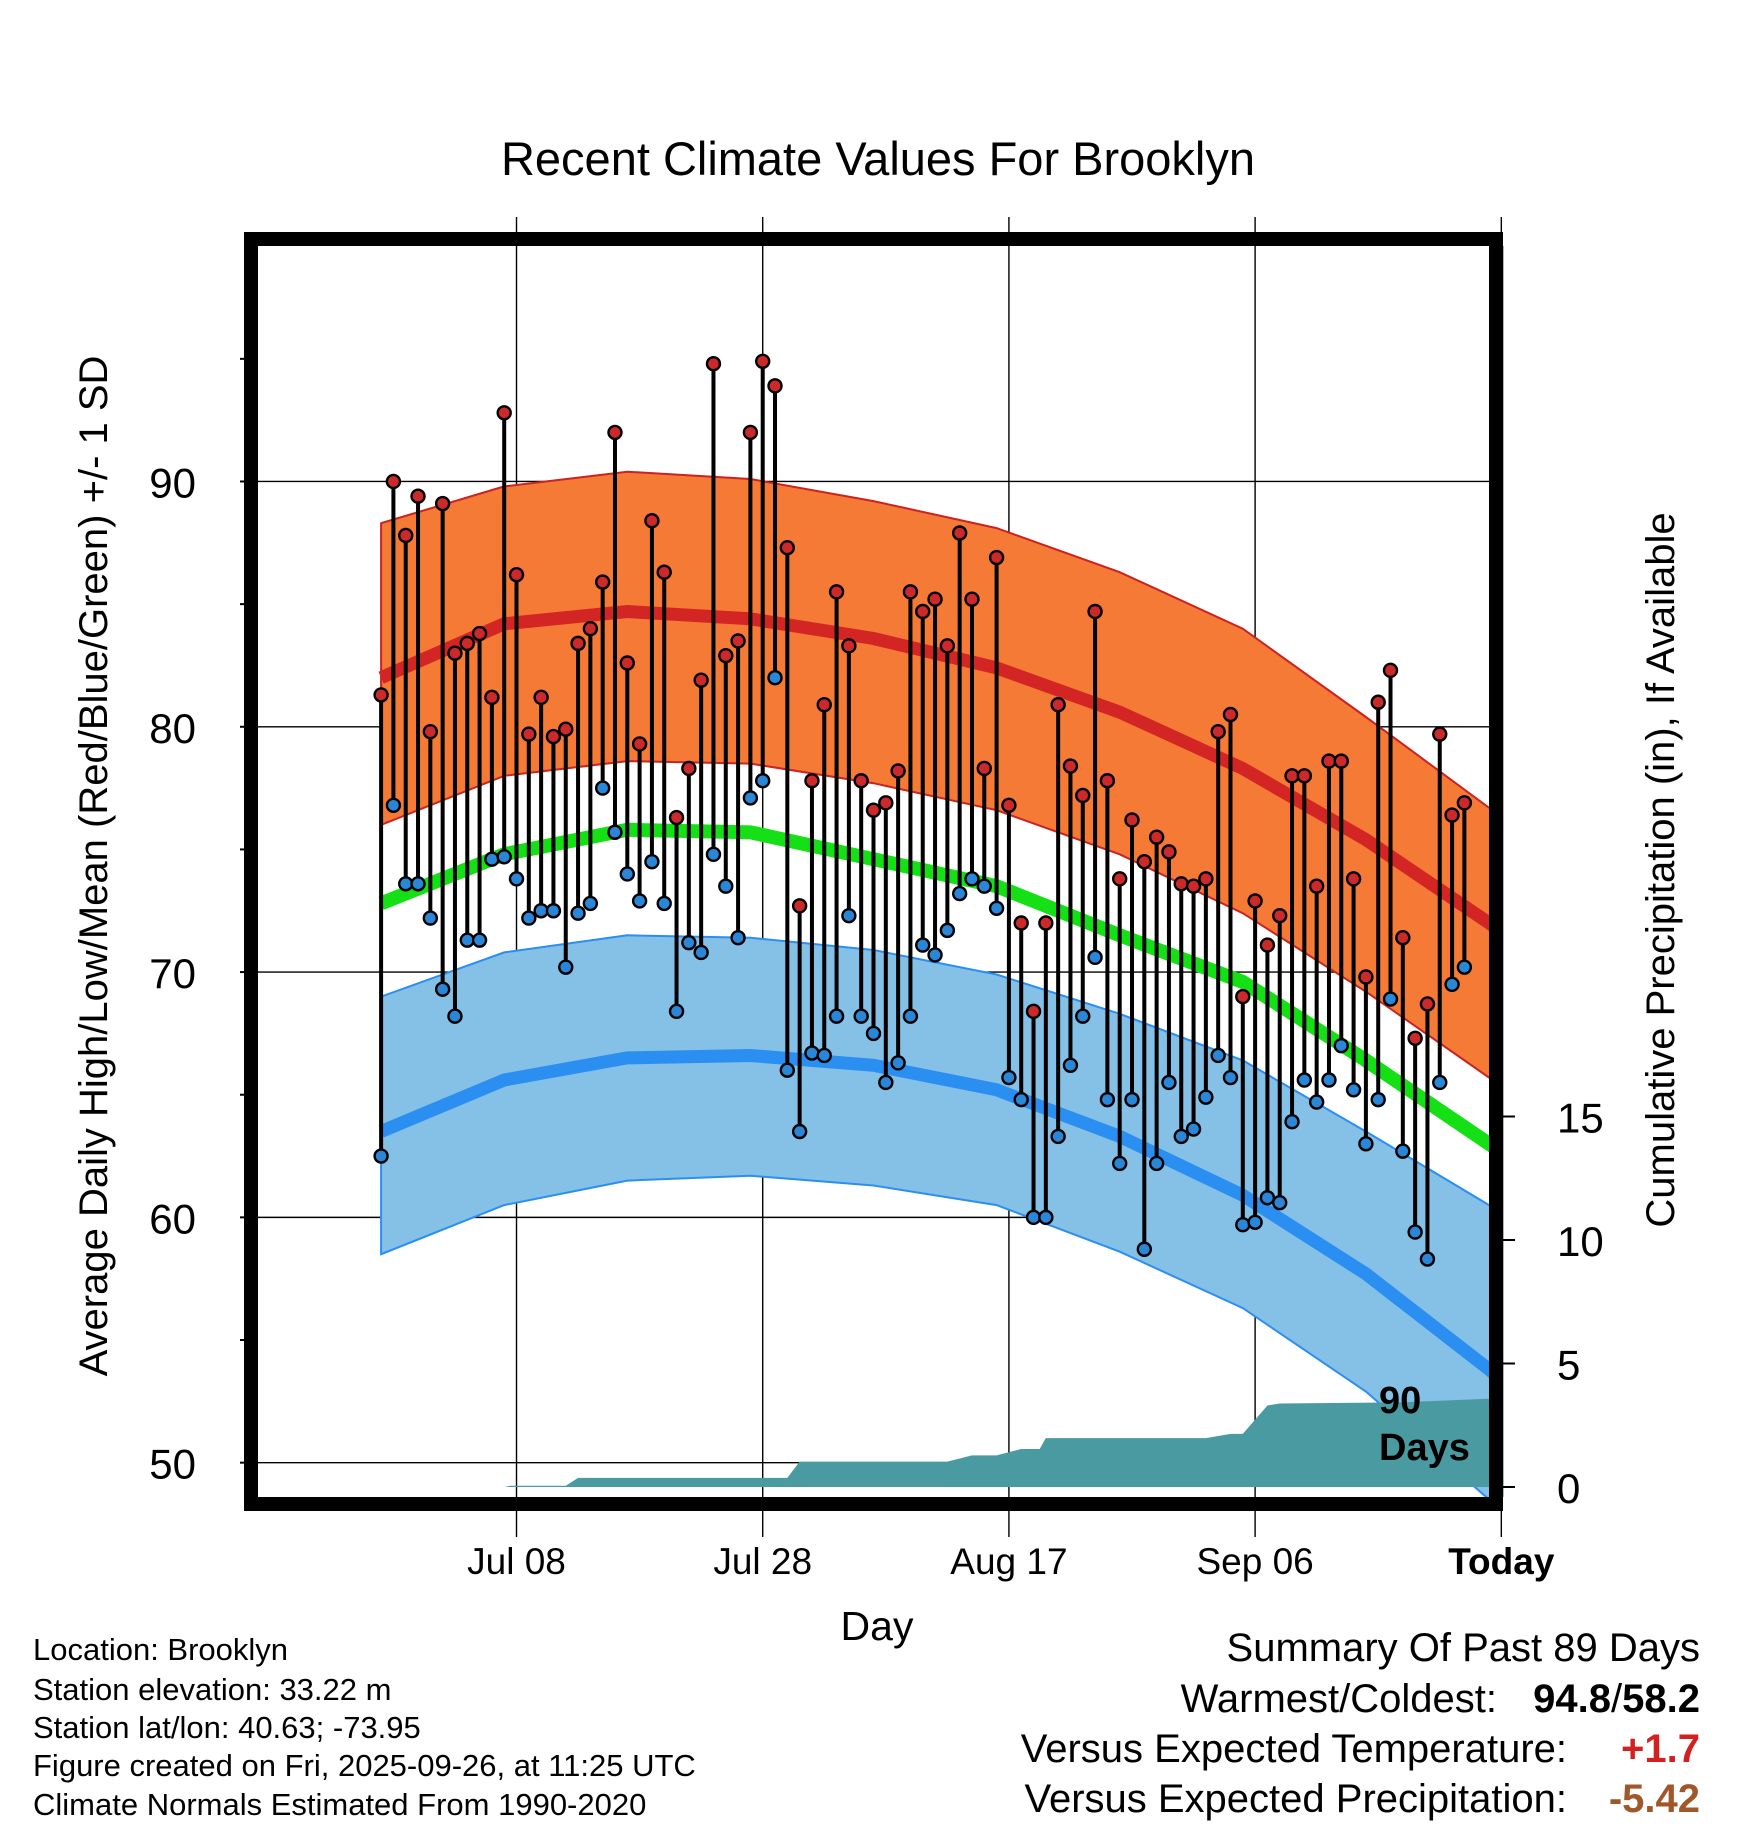 Image resolution: width=1748 pixels, height=1833 pixels. What do you see at coordinates (1294, 1749) in the screenshot?
I see `temp-versus-label: Versus Expected Temperature:` at bounding box center [1294, 1749].